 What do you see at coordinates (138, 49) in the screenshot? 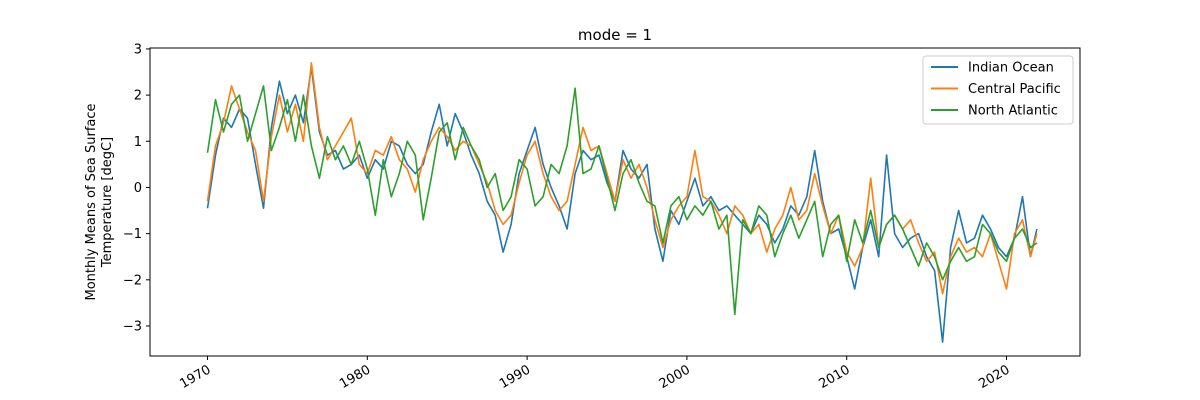
I see `y-tick-label: 3` at bounding box center [138, 49].